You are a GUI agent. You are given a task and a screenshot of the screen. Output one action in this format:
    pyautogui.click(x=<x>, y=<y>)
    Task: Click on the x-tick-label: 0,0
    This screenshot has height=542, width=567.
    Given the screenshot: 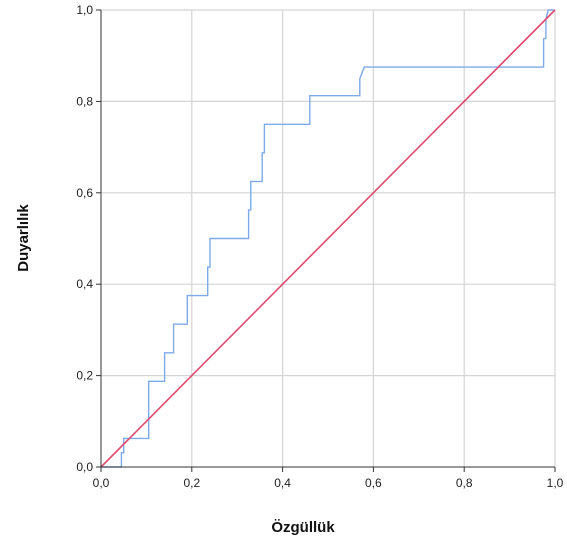 What is the action you would take?
    pyautogui.click(x=101, y=483)
    